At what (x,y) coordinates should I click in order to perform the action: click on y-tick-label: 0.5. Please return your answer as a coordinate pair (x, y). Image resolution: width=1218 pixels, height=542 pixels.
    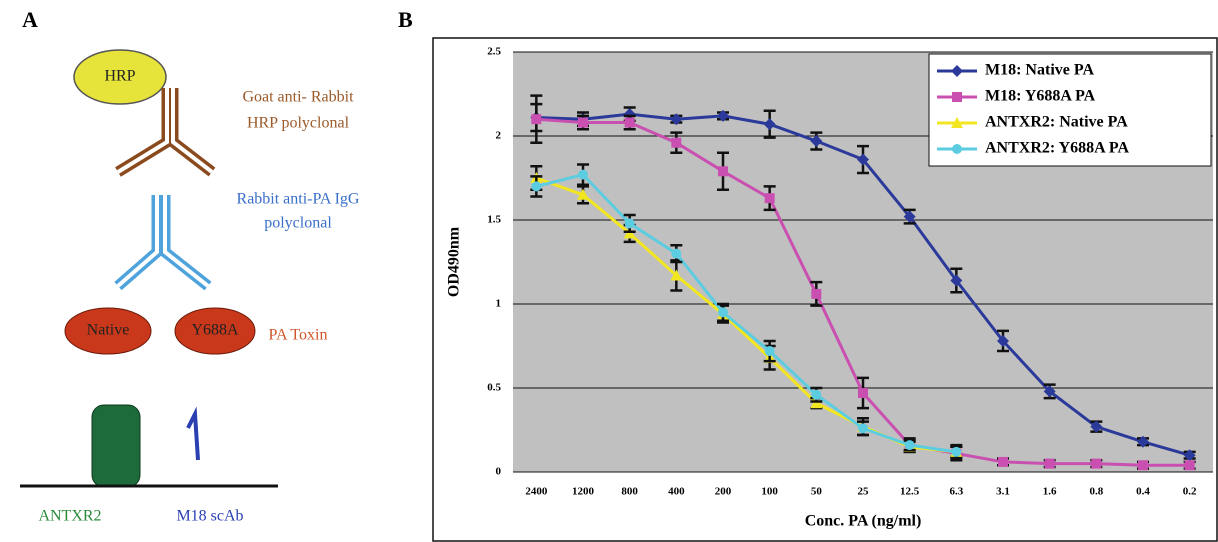
    Looking at the image, I should click on (494, 388).